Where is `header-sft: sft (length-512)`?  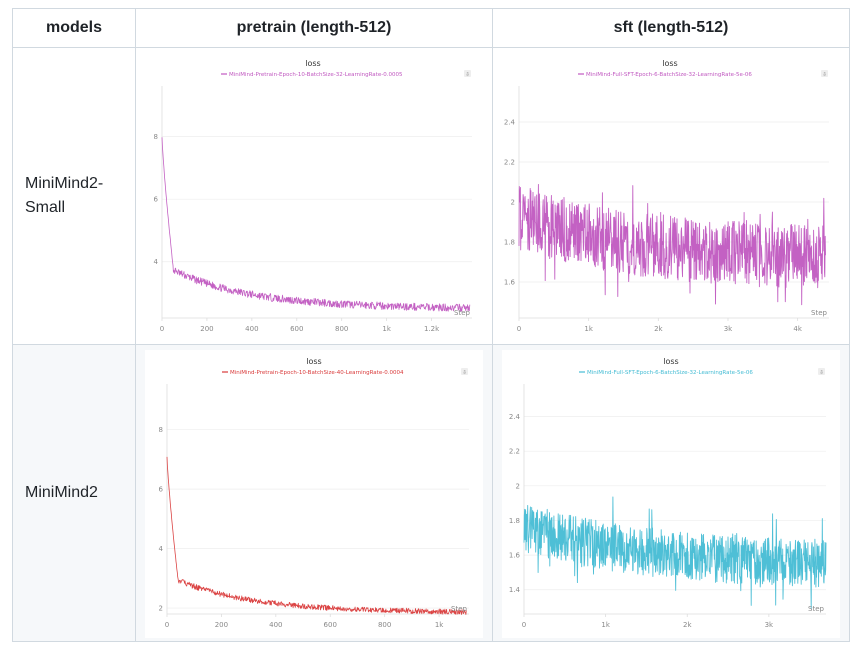 header-sft: sft (length-512) is located at coordinates (671, 28).